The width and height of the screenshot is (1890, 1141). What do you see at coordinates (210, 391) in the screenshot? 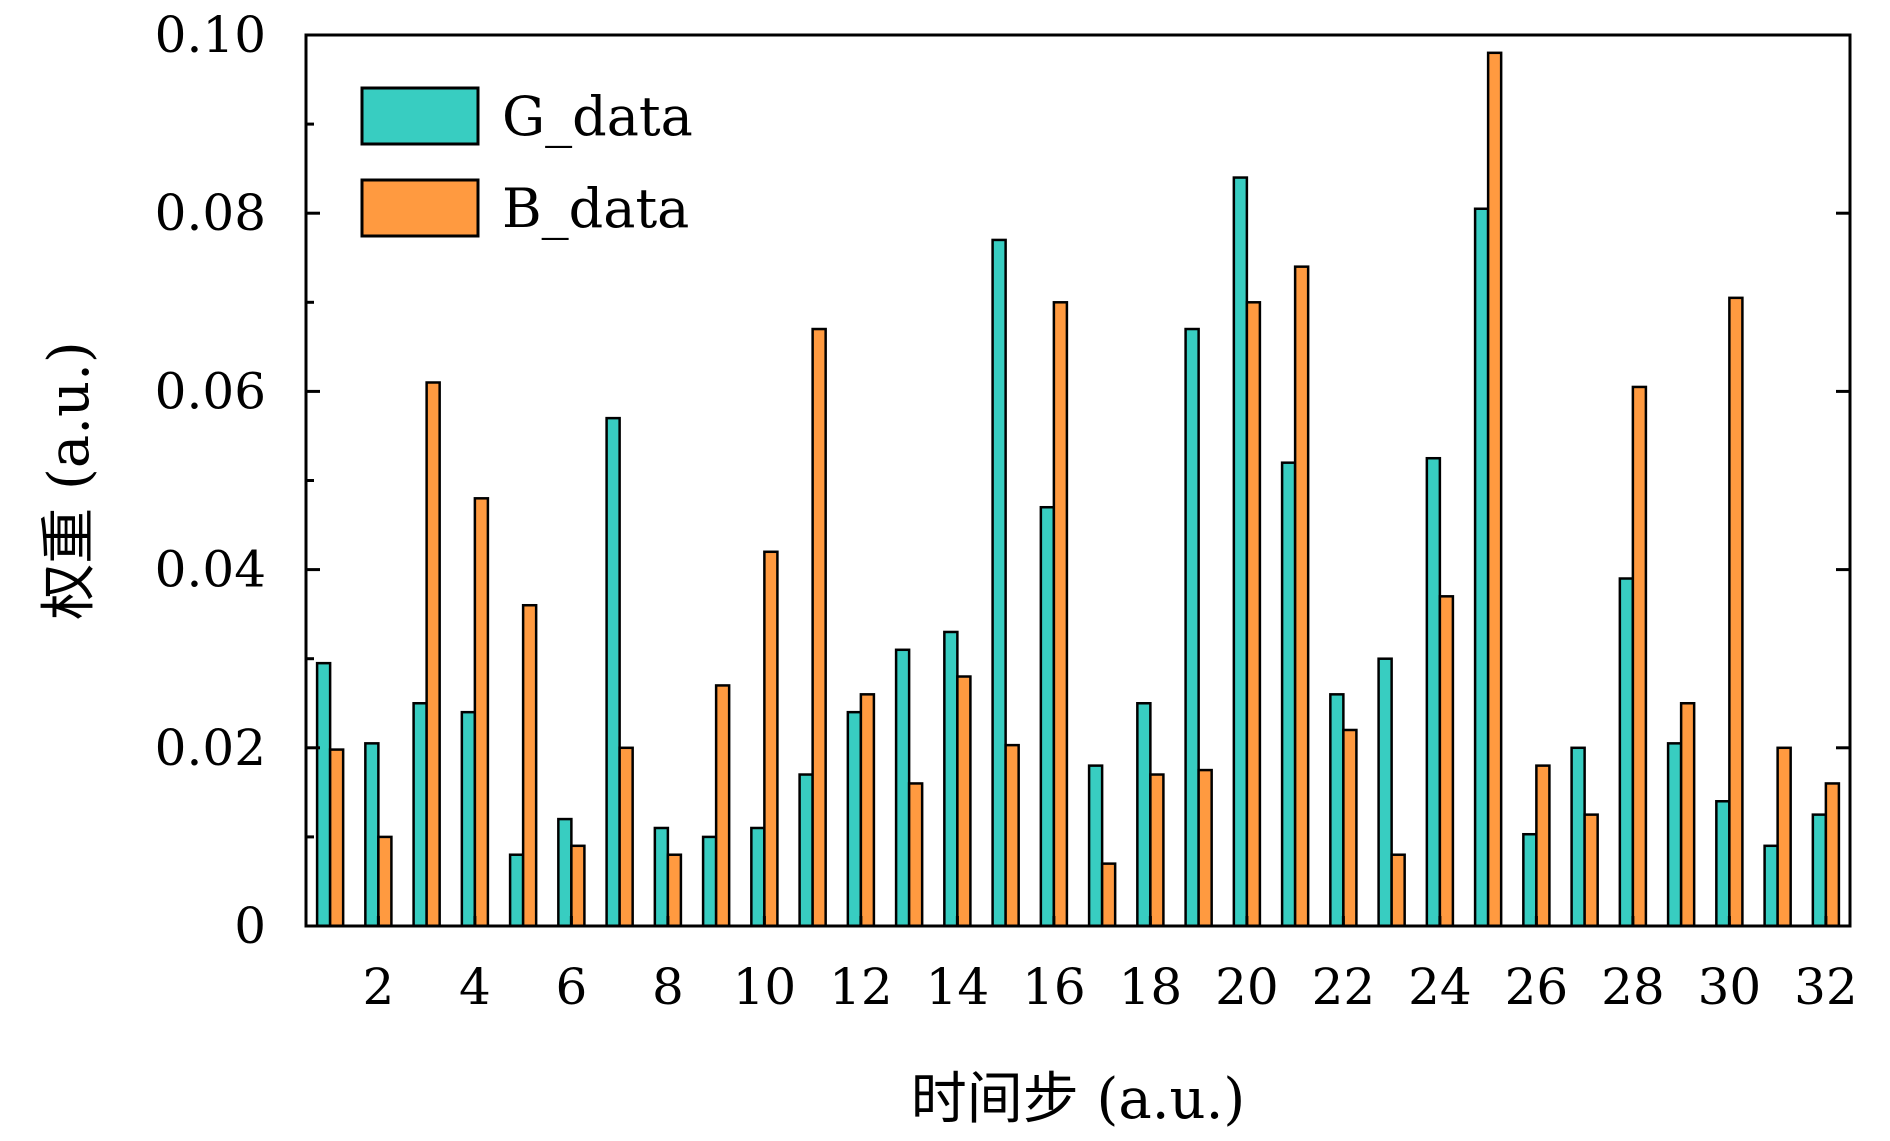
I see `y-tick-label: 0.06` at bounding box center [210, 391].